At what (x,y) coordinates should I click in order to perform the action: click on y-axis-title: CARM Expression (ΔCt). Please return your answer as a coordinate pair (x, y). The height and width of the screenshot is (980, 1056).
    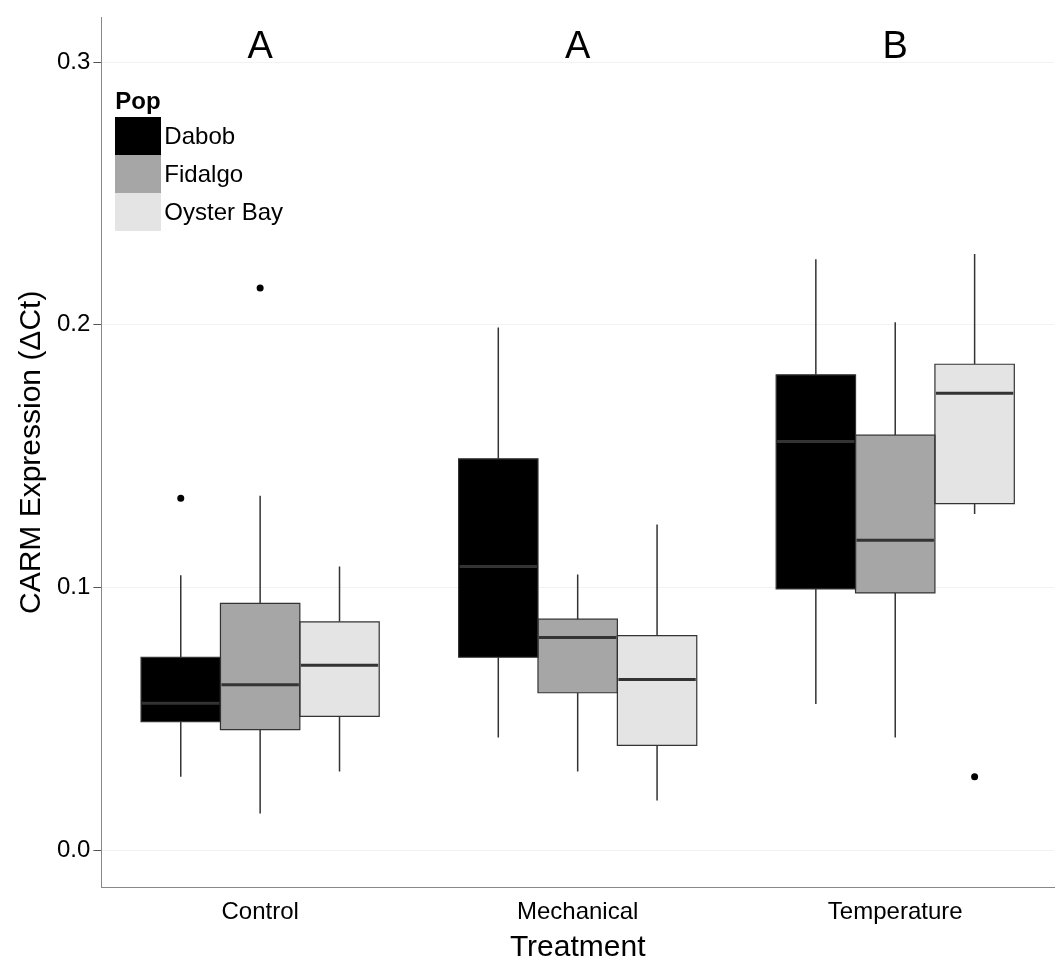
    Looking at the image, I should click on (30, 452).